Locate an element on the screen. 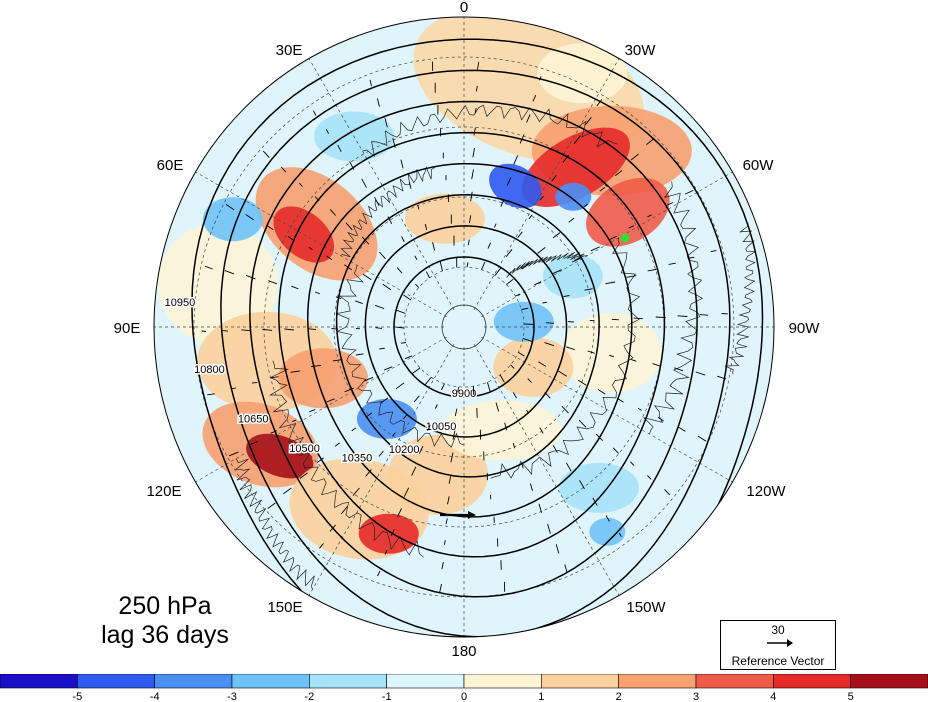 This screenshot has width=928, height=702. longitude-label: 90E is located at coordinates (127, 328).